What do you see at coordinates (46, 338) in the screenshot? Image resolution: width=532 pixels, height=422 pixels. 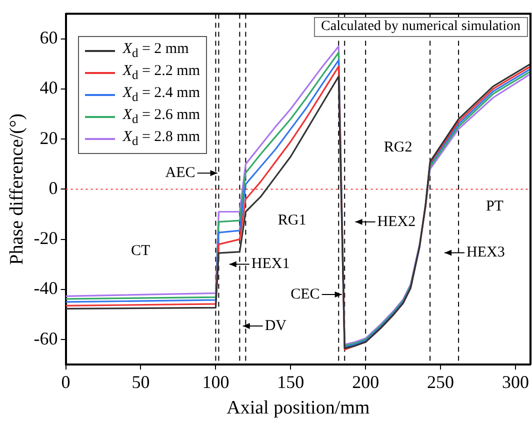 I see `y-tick-label: -60` at bounding box center [46, 338].